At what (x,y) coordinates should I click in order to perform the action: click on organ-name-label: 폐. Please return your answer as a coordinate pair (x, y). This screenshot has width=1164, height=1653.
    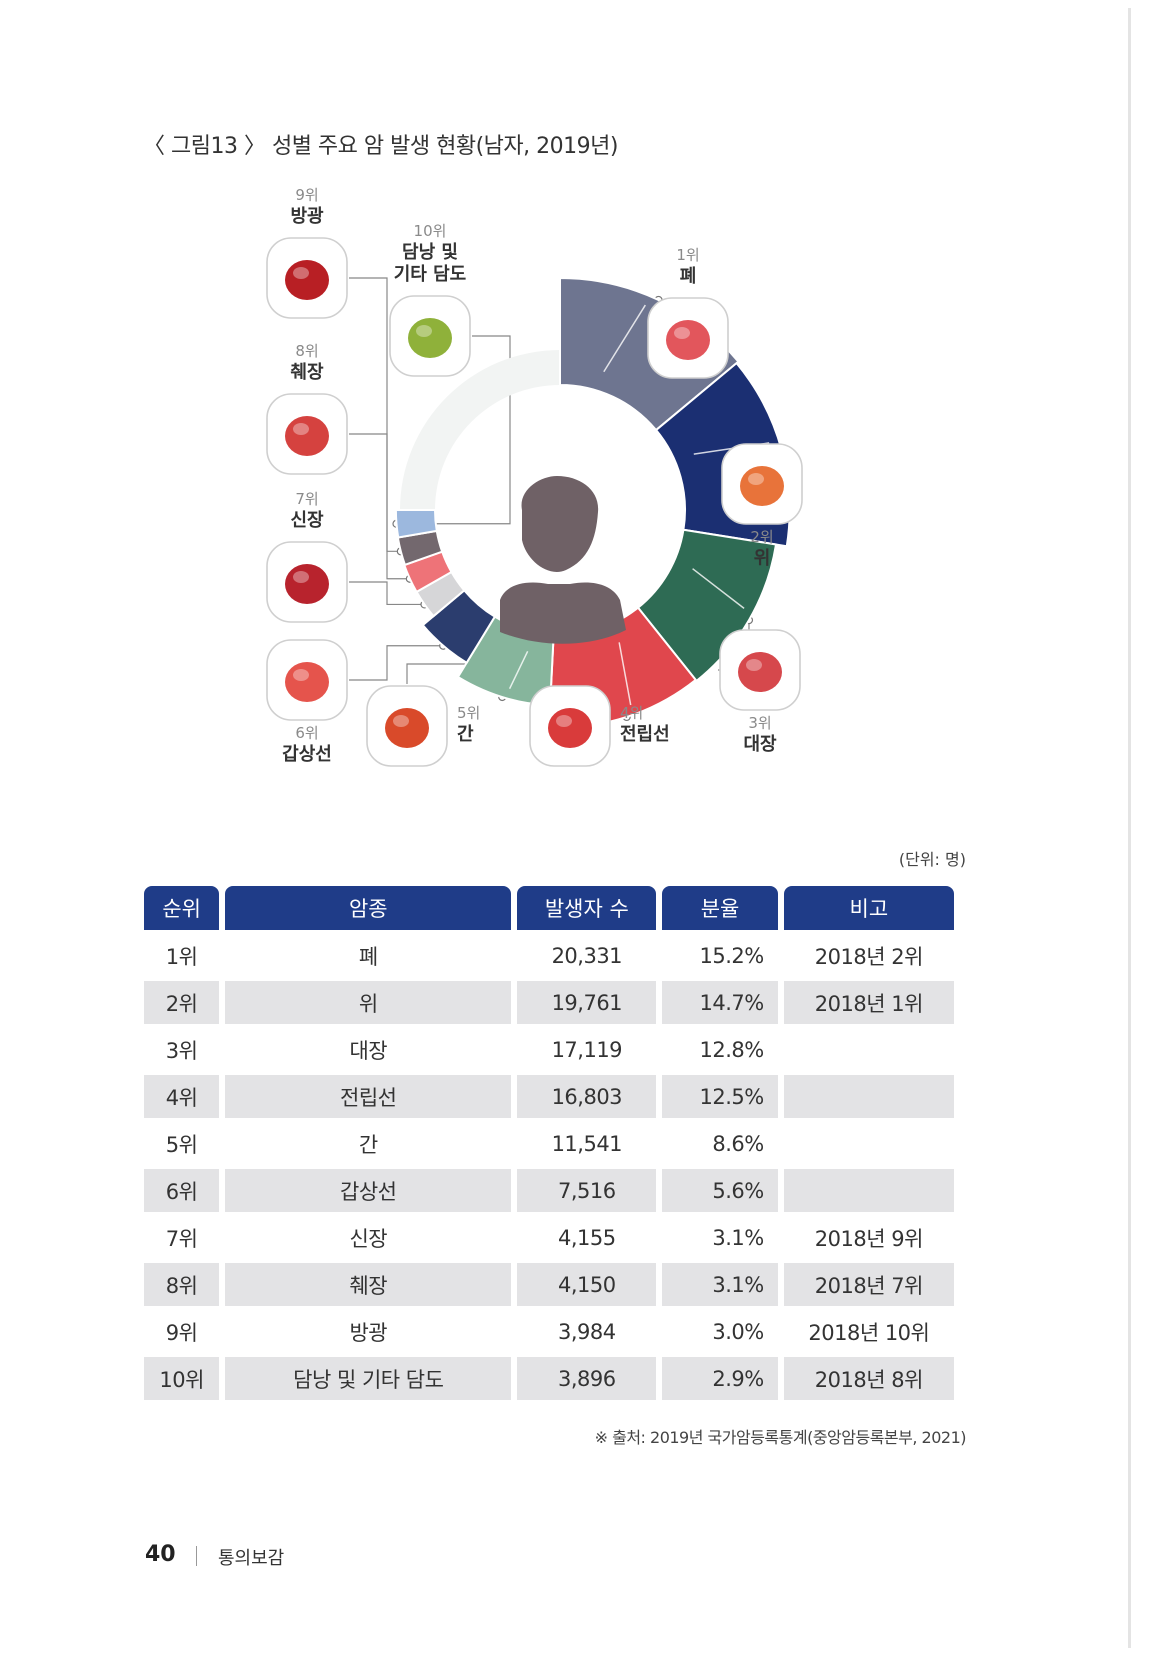
    Looking at the image, I should click on (688, 276).